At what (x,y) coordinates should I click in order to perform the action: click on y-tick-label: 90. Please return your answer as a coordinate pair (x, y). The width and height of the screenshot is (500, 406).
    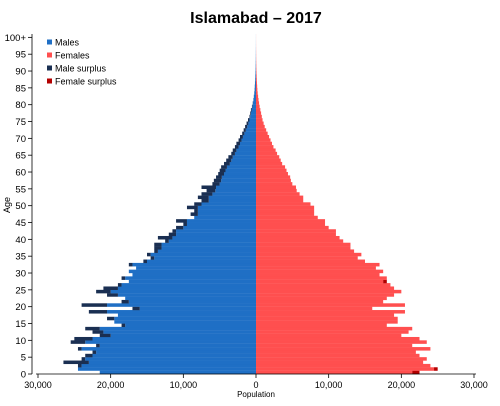
    Looking at the image, I should click on (20, 72).